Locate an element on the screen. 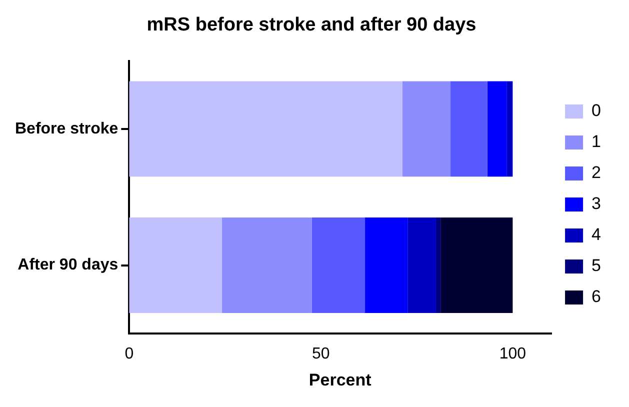 This screenshot has width=629, height=407. legend-label: 0 is located at coordinates (597, 110).